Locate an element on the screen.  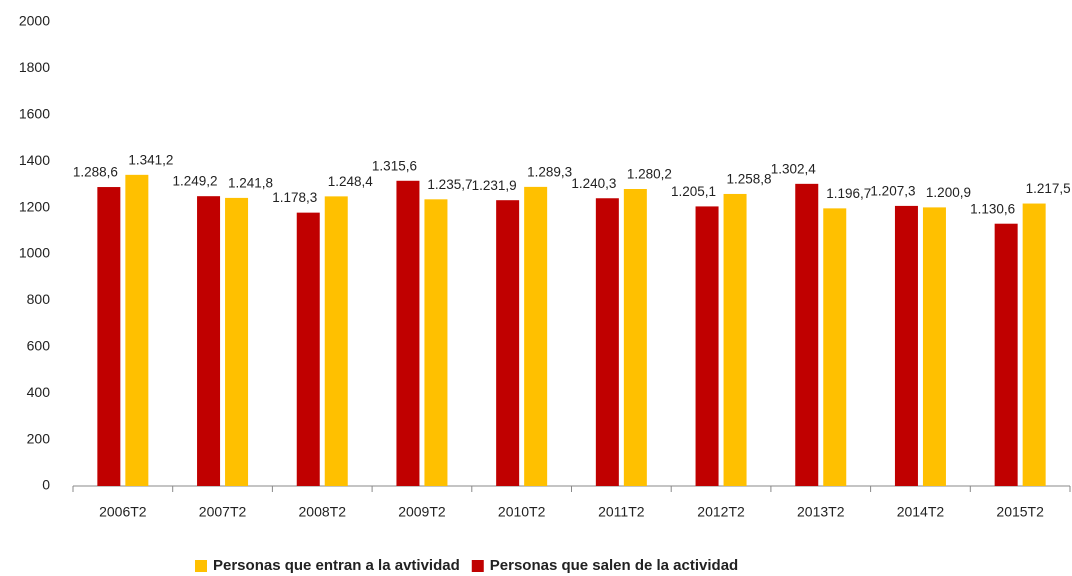
data-label: 1.302,4 is located at coordinates (794, 168).